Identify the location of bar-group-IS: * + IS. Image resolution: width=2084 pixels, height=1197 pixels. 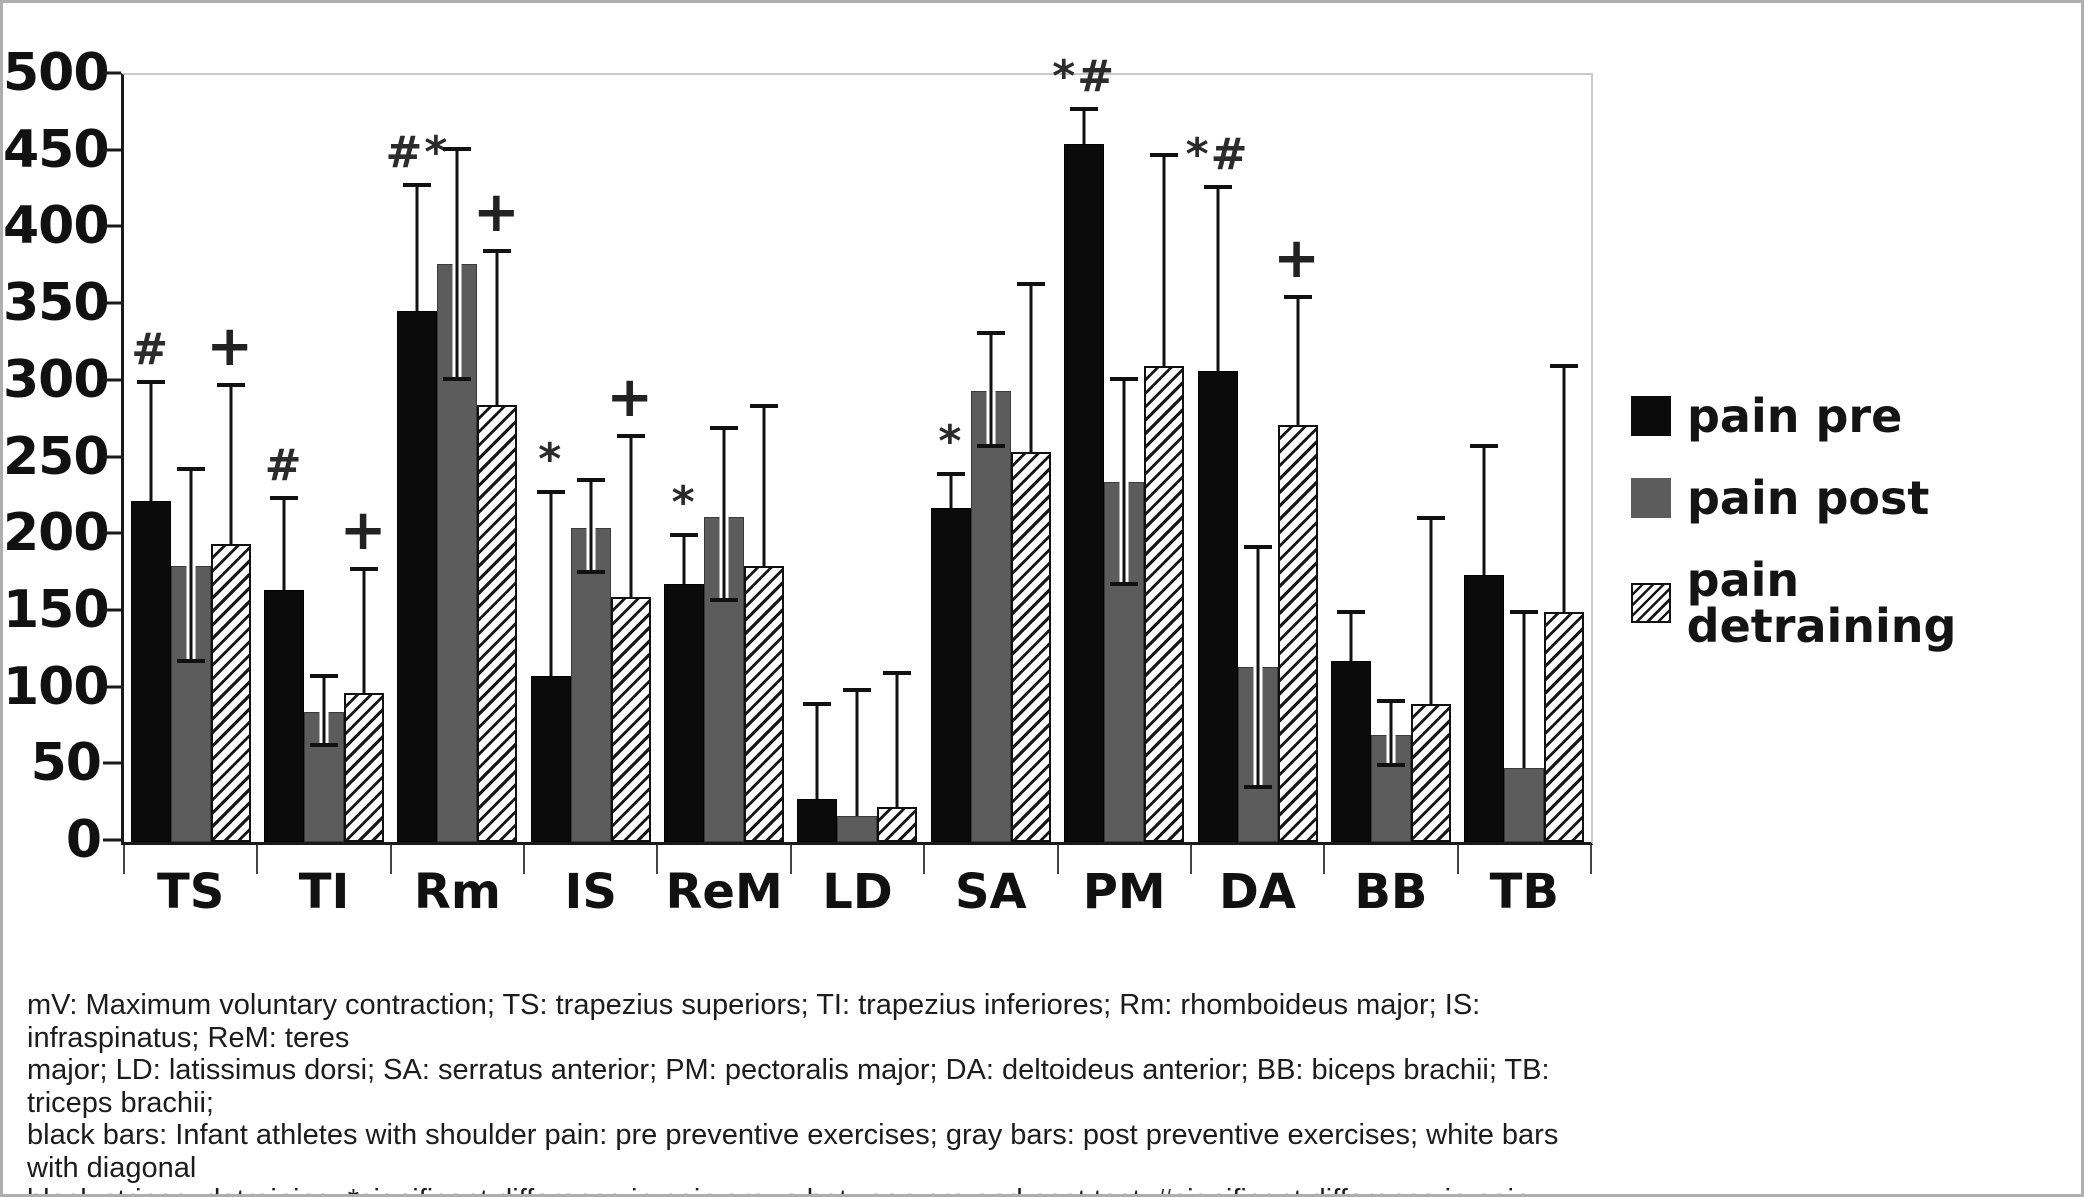
(590, 497).